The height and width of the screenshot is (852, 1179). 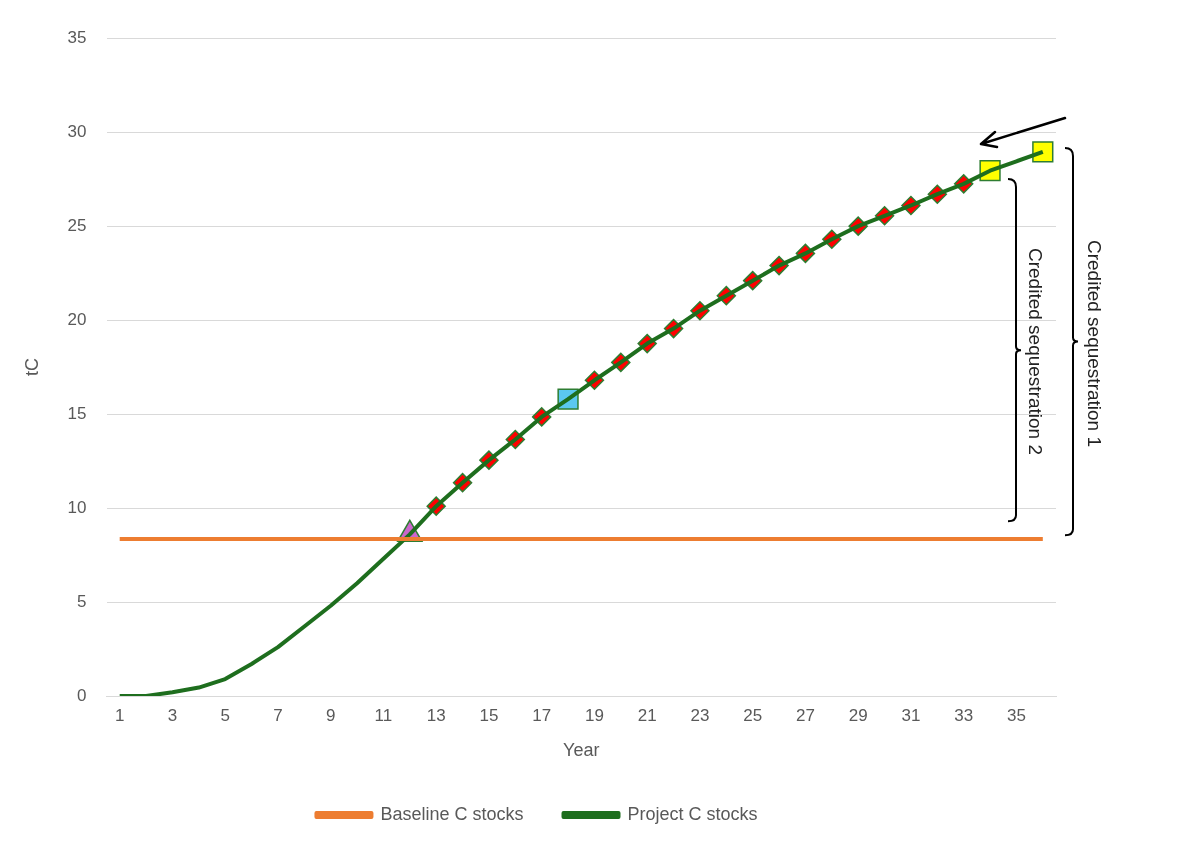 I want to click on annotation: Credited sequestration 2, so click(x=1035, y=352).